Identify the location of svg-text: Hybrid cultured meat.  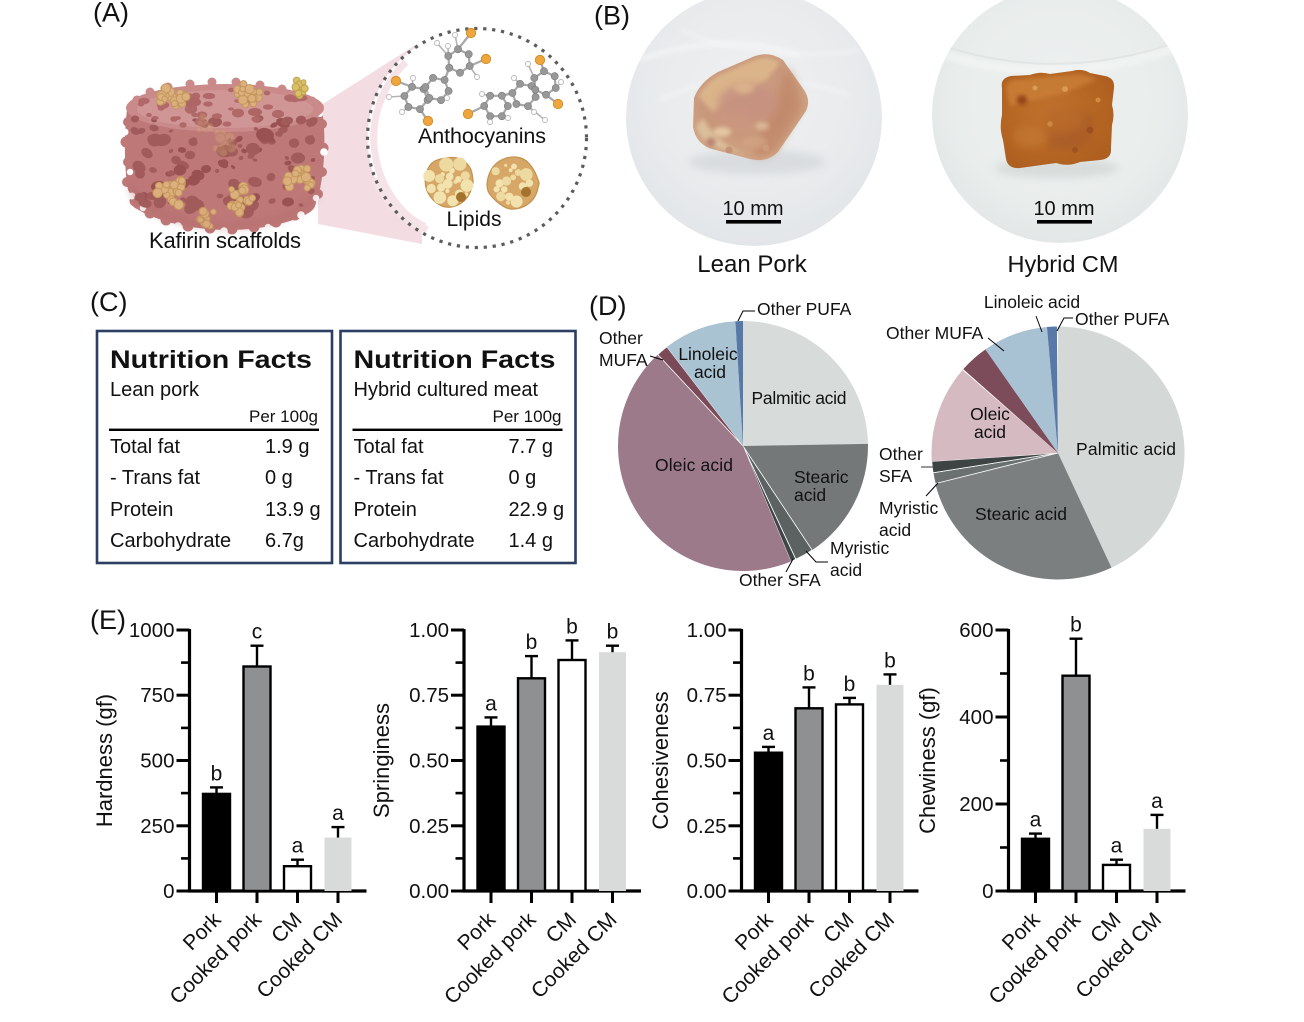
(446, 390).